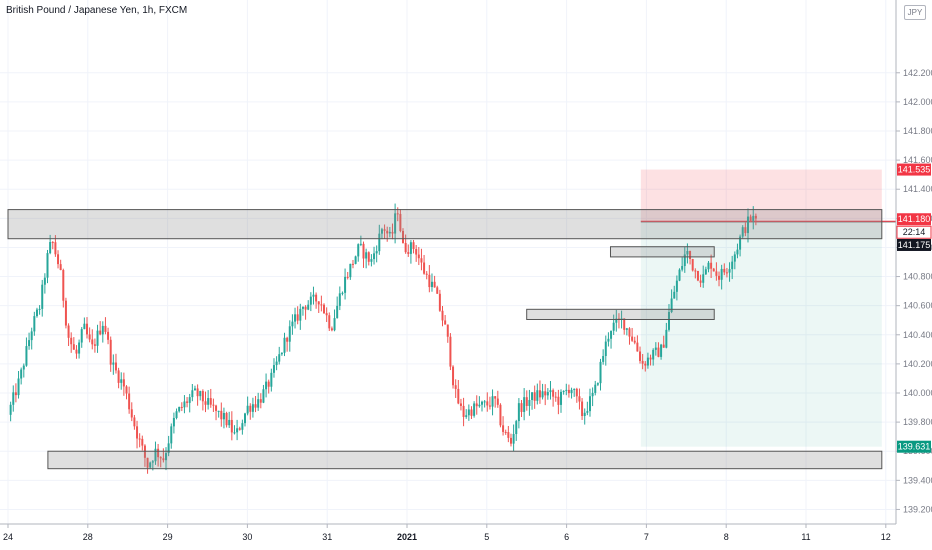 The height and width of the screenshot is (550, 932). Describe the element at coordinates (917, 277) in the screenshot. I see `y-tick-label: 140.800` at that location.